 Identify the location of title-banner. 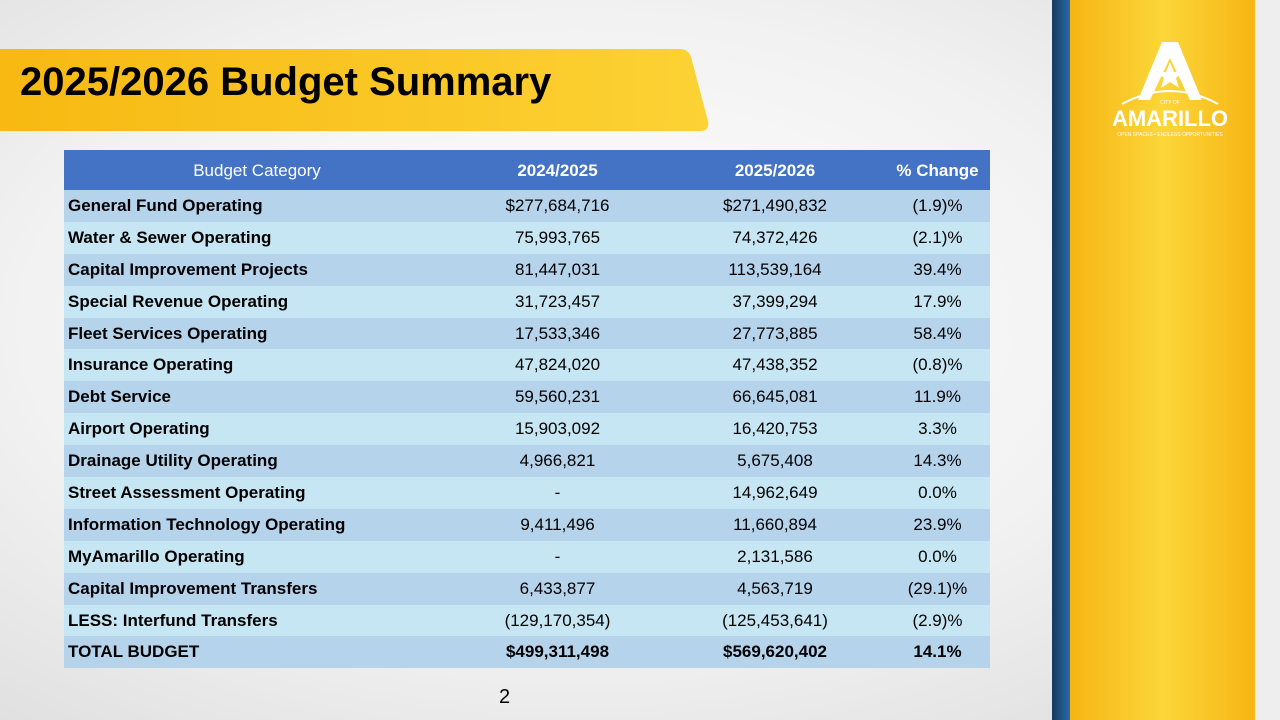
(354, 90).